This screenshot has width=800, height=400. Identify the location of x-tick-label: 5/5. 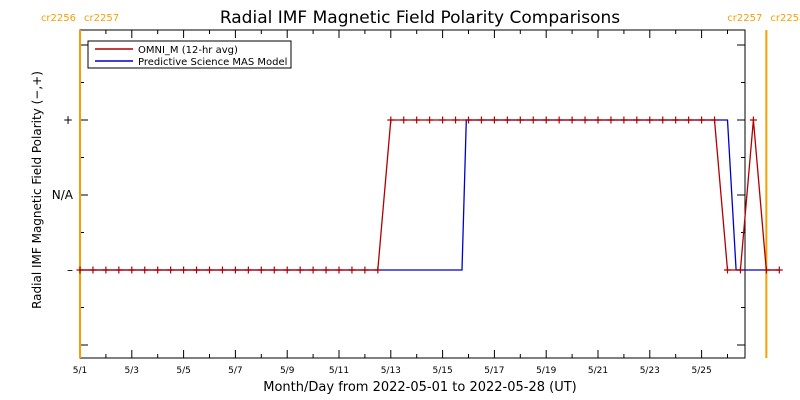
(183, 371).